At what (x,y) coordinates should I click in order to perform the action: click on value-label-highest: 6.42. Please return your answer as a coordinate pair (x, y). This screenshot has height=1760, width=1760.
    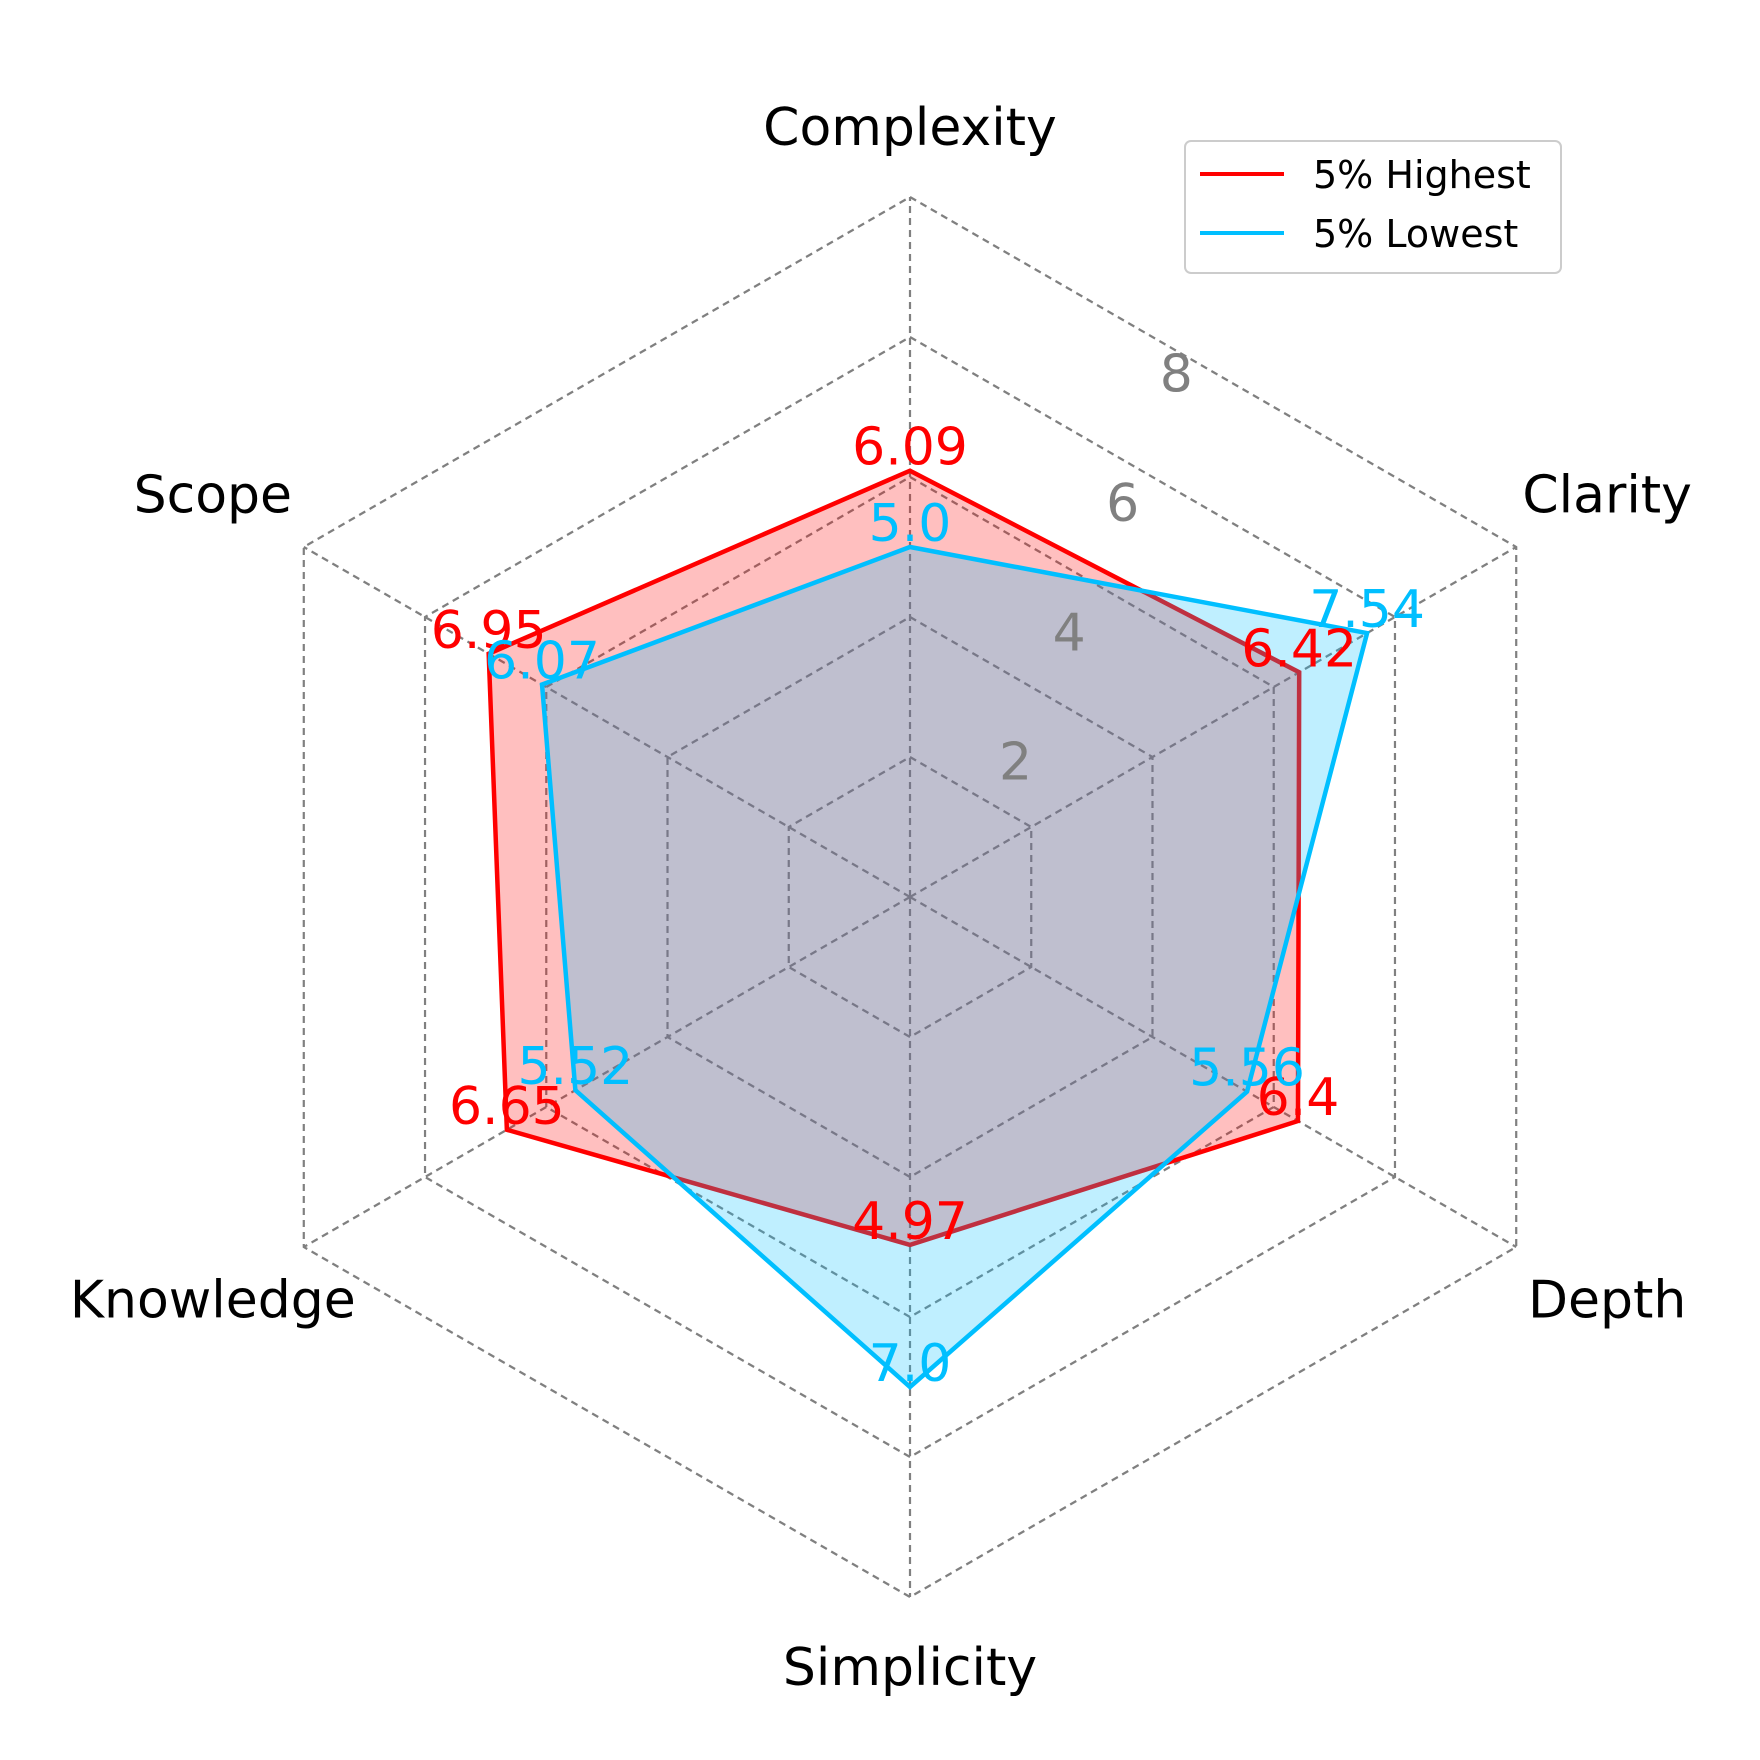
    Looking at the image, I should click on (1299, 649).